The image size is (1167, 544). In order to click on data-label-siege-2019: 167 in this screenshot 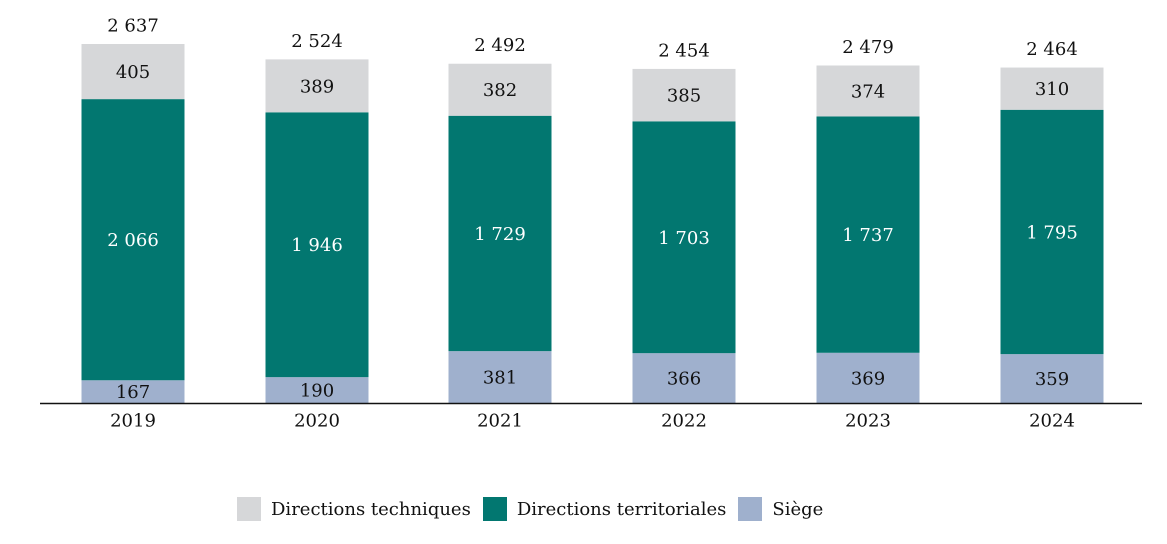, I will do `click(133, 392)`.